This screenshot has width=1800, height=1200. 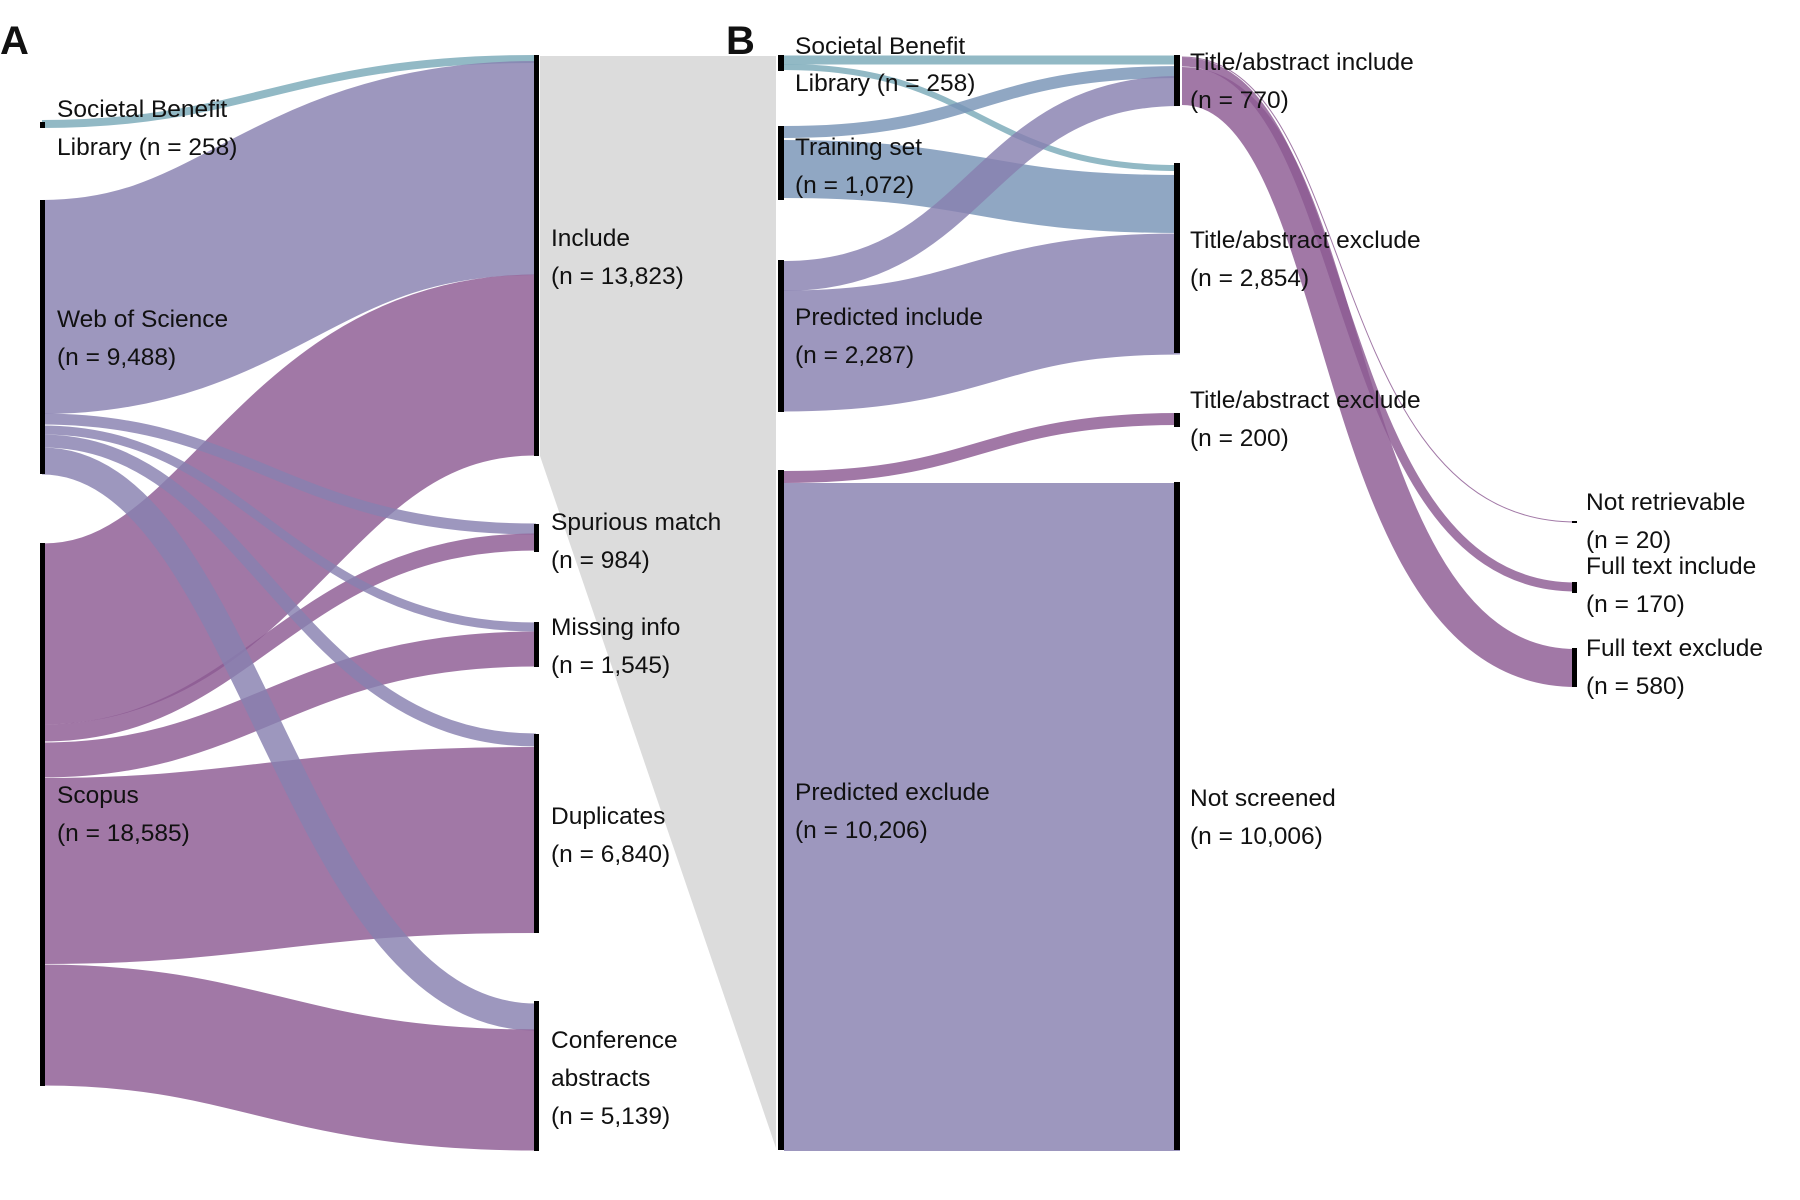 What do you see at coordinates (617, 276) in the screenshot?
I see `label-a-include-2: (n = 13,823)` at bounding box center [617, 276].